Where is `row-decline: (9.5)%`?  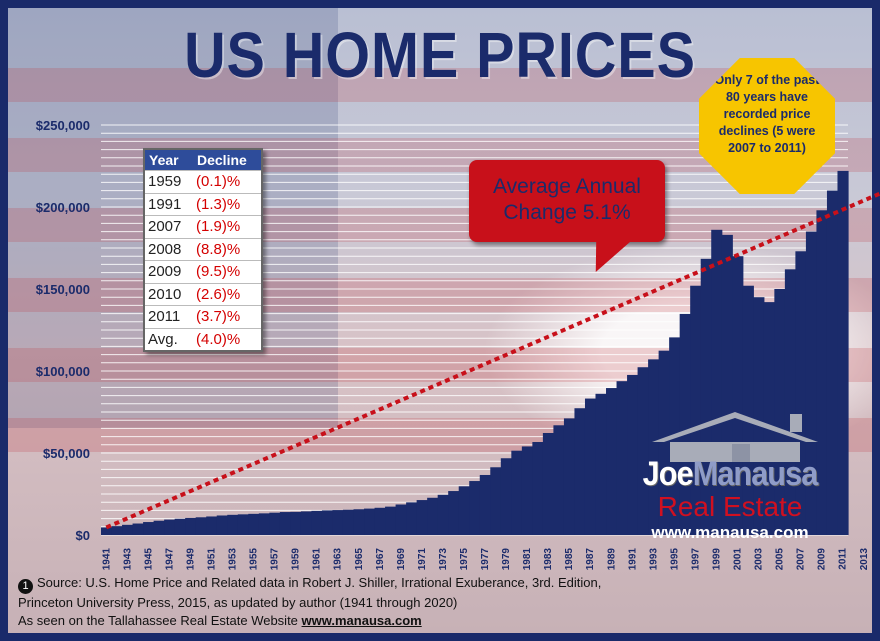 row-decline: (9.5)% is located at coordinates (218, 271).